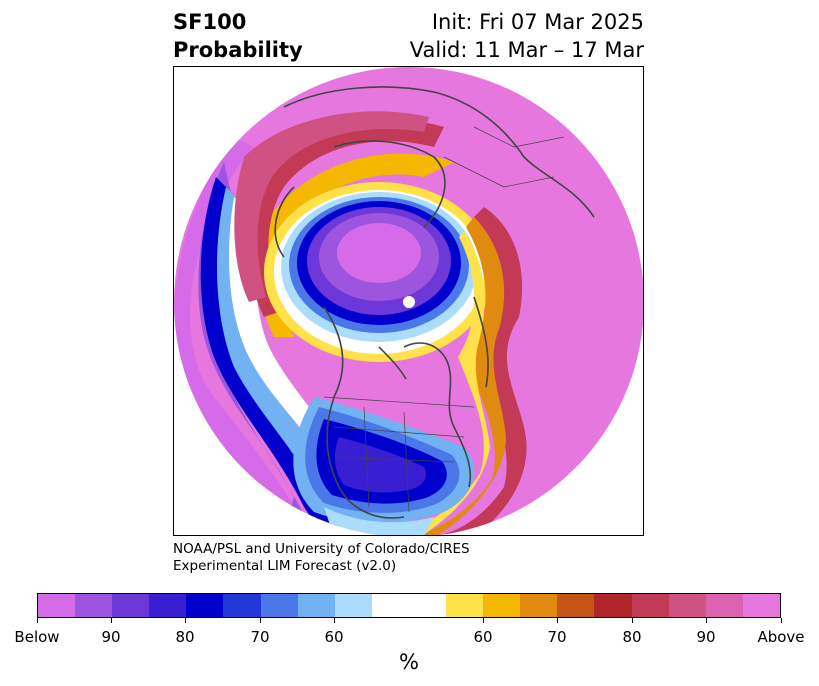  Describe the element at coordinates (210, 22) in the screenshot. I see `title-line-1: SF100` at that location.